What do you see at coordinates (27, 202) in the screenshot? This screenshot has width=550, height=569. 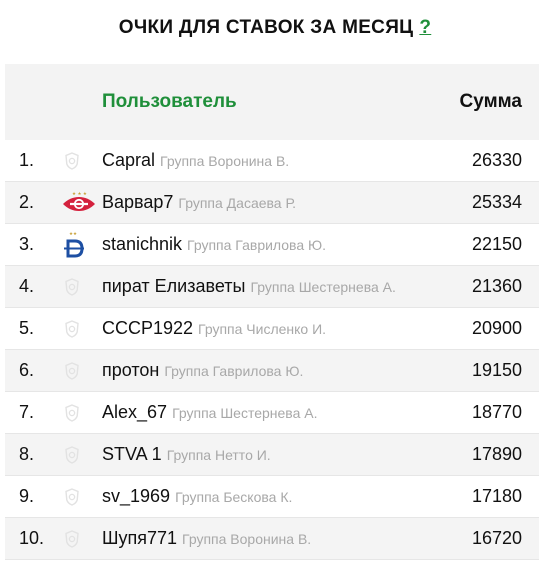 I see `rank-number: 2.` at bounding box center [27, 202].